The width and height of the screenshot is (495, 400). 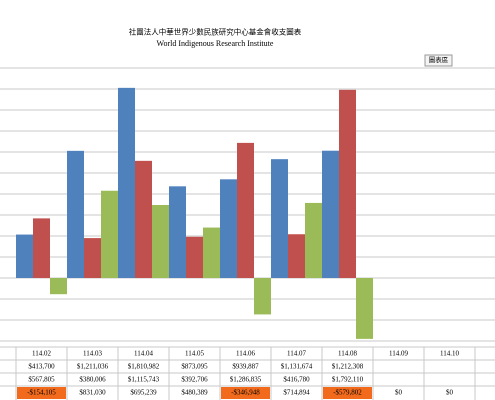 What do you see at coordinates (194, 354) in the screenshot?
I see `column-header: 114.05` at bounding box center [194, 354].